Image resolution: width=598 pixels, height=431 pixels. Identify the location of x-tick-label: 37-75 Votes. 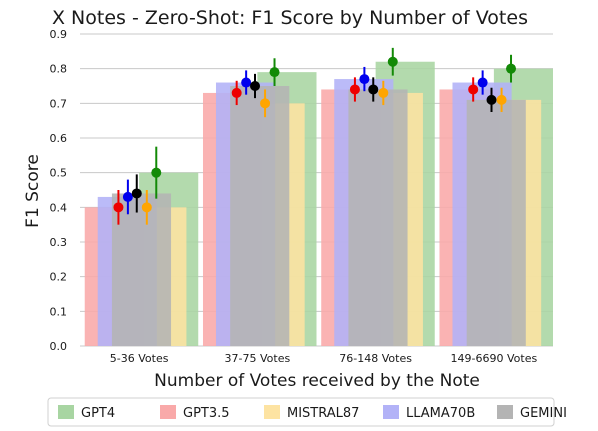
(258, 358).